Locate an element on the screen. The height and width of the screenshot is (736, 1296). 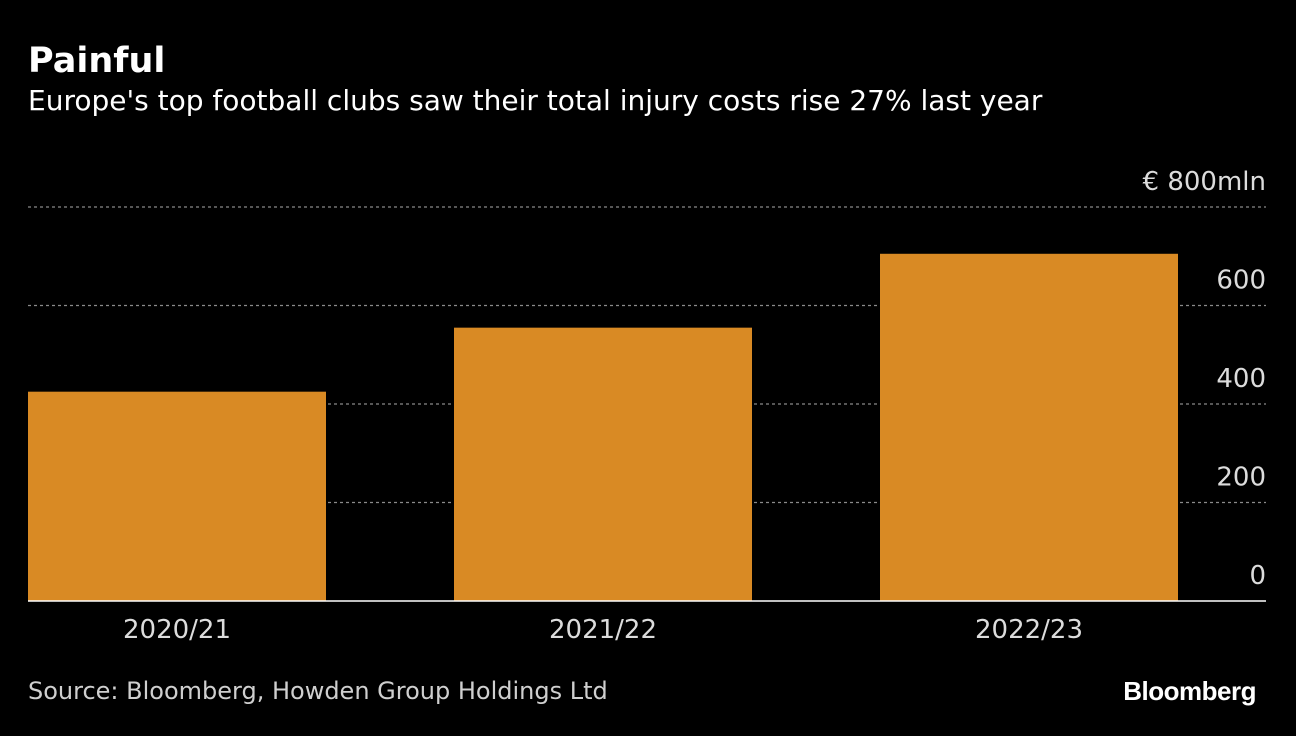
bloomberg-logo: Bloomberg is located at coordinates (1189, 691).